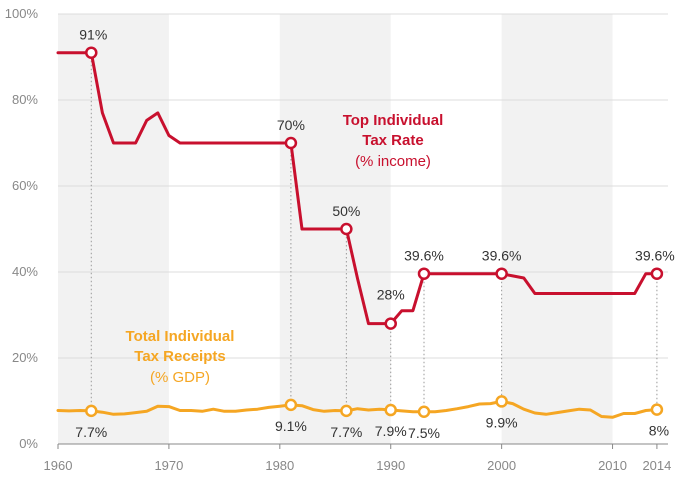 This screenshot has width=680, height=478. What do you see at coordinates (391, 431) in the screenshot?
I see `data-label: 7.9%` at bounding box center [391, 431].